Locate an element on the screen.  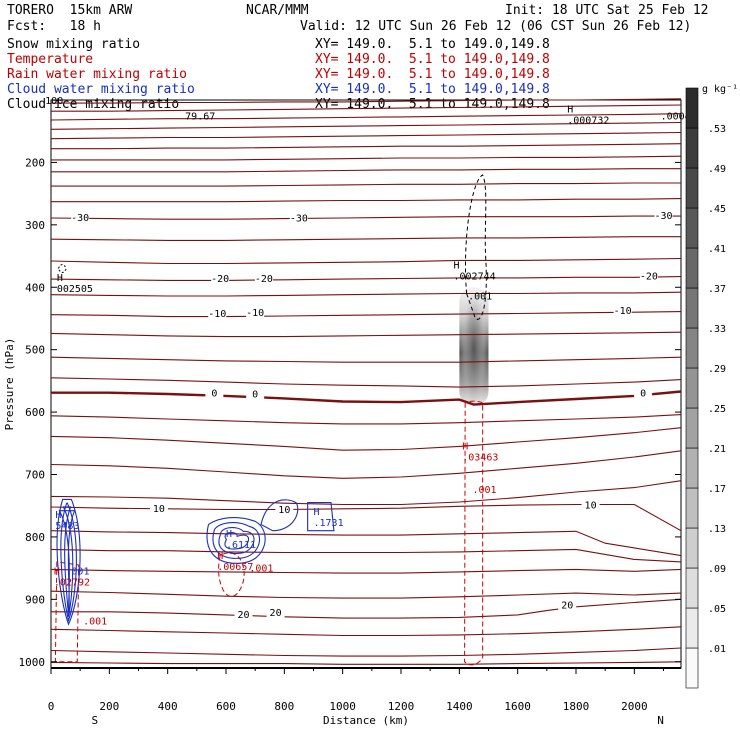
x-tick-label: 400 is located at coordinates (168, 706).